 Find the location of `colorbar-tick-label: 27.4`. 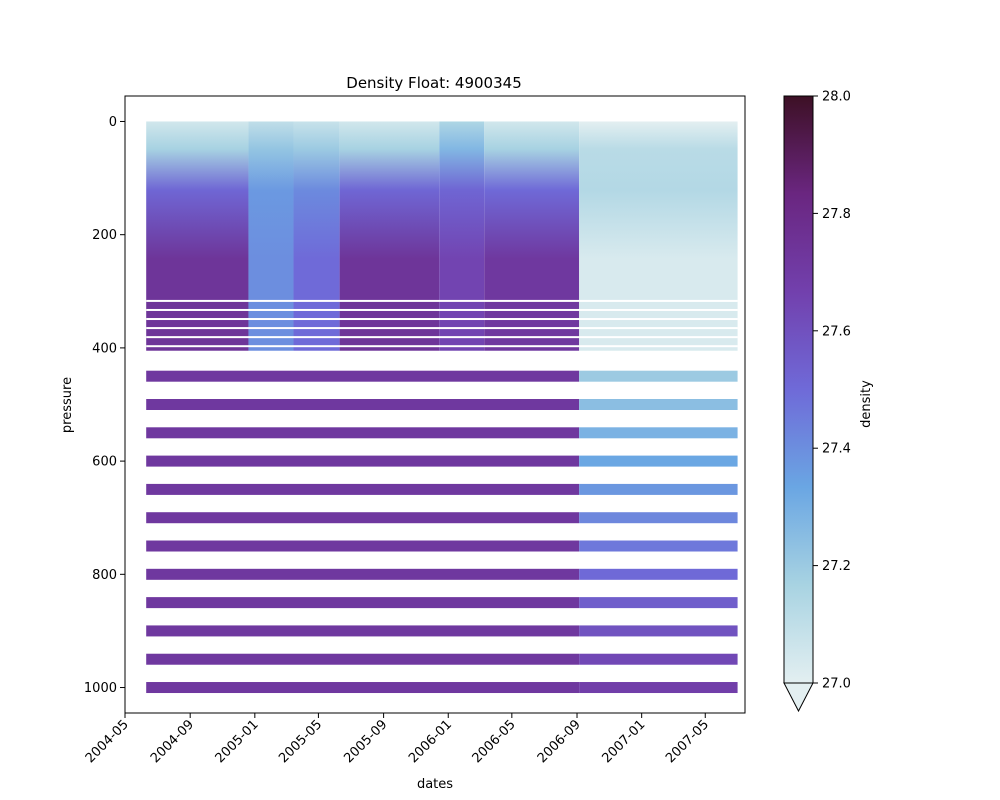

colorbar-tick-label: 27.4 is located at coordinates (836, 449).